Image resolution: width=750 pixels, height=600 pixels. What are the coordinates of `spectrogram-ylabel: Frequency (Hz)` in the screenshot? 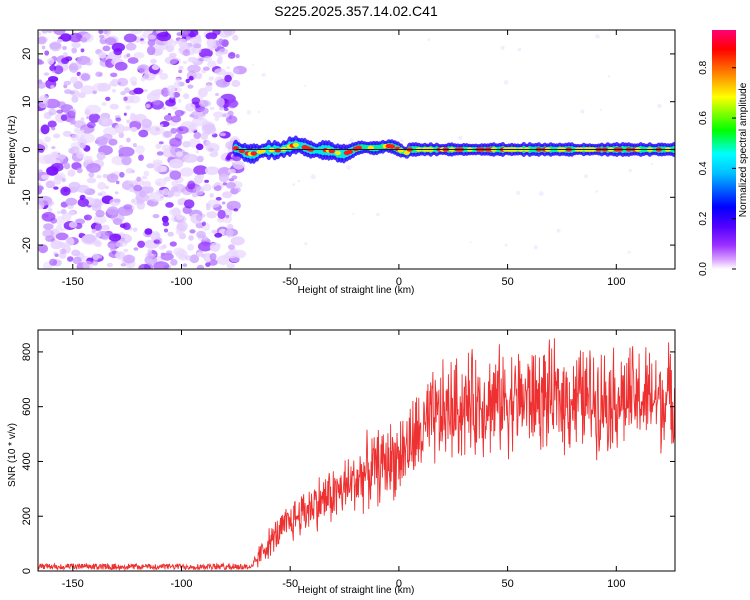 It's located at (12, 150).